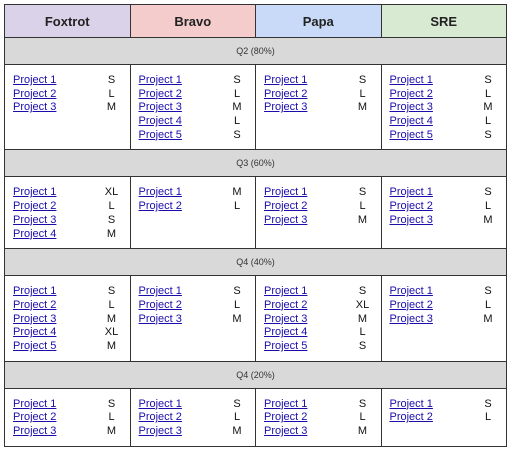 The height and width of the screenshot is (457, 512). What do you see at coordinates (255, 374) in the screenshot?
I see `quarter-label: Q4 (20%)` at bounding box center [255, 374].